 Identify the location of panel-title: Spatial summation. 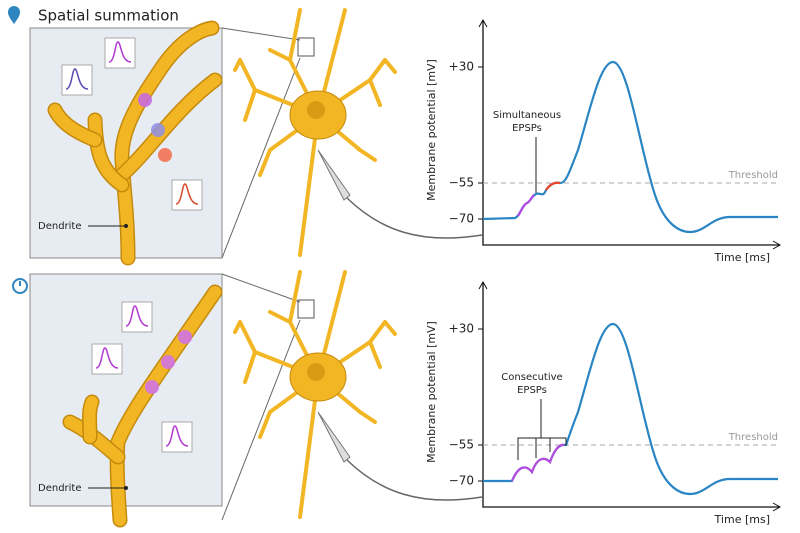
(108, 16).